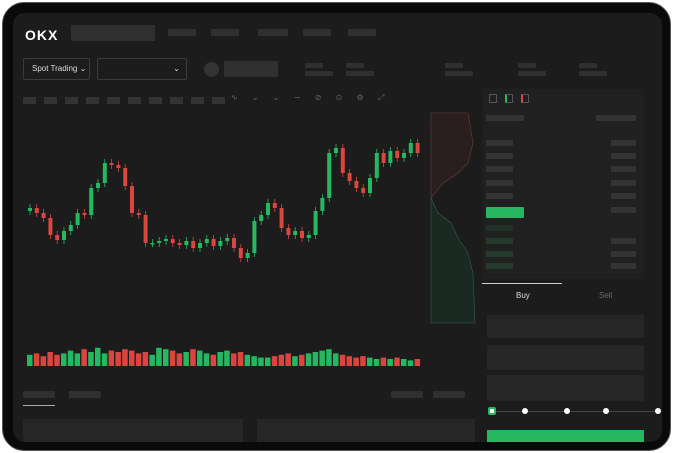 This screenshot has width=673, height=453. I want to click on price-input, so click(565, 326).